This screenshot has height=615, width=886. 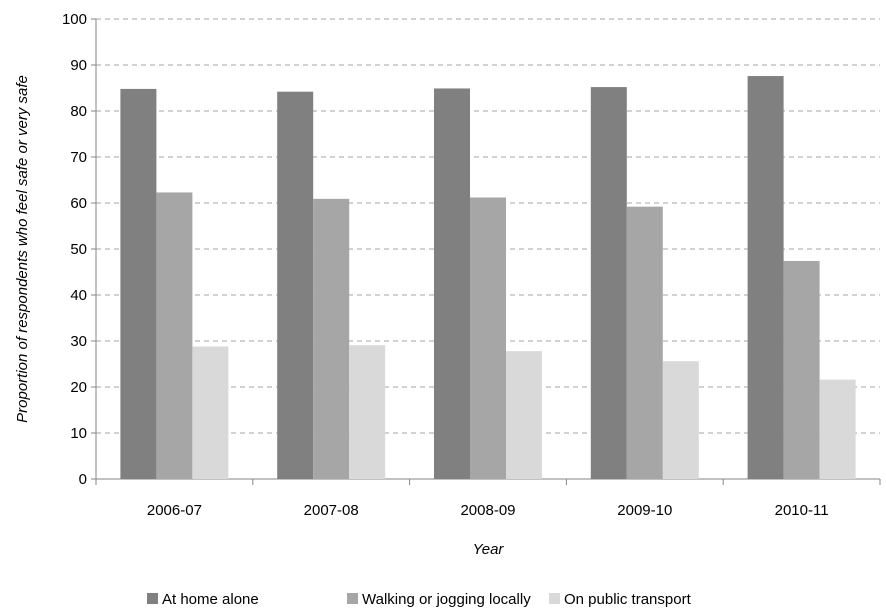 I want to click on x-tick-label: 2010-11, so click(x=802, y=510).